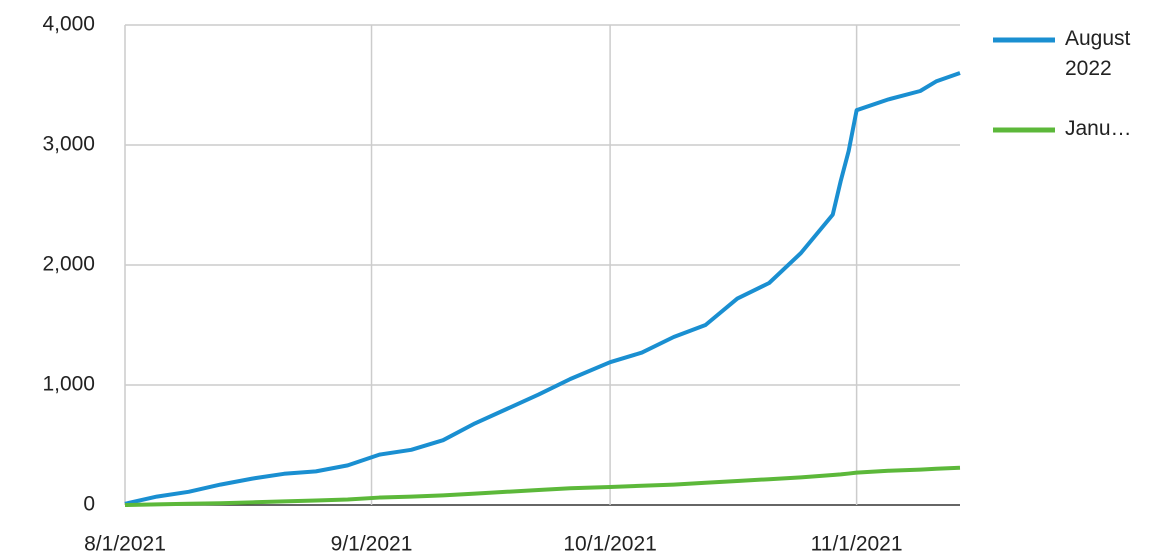 This screenshot has height=558, width=1174. What do you see at coordinates (857, 544) in the screenshot?
I see `x-tick-label: 11/1/2021` at bounding box center [857, 544].